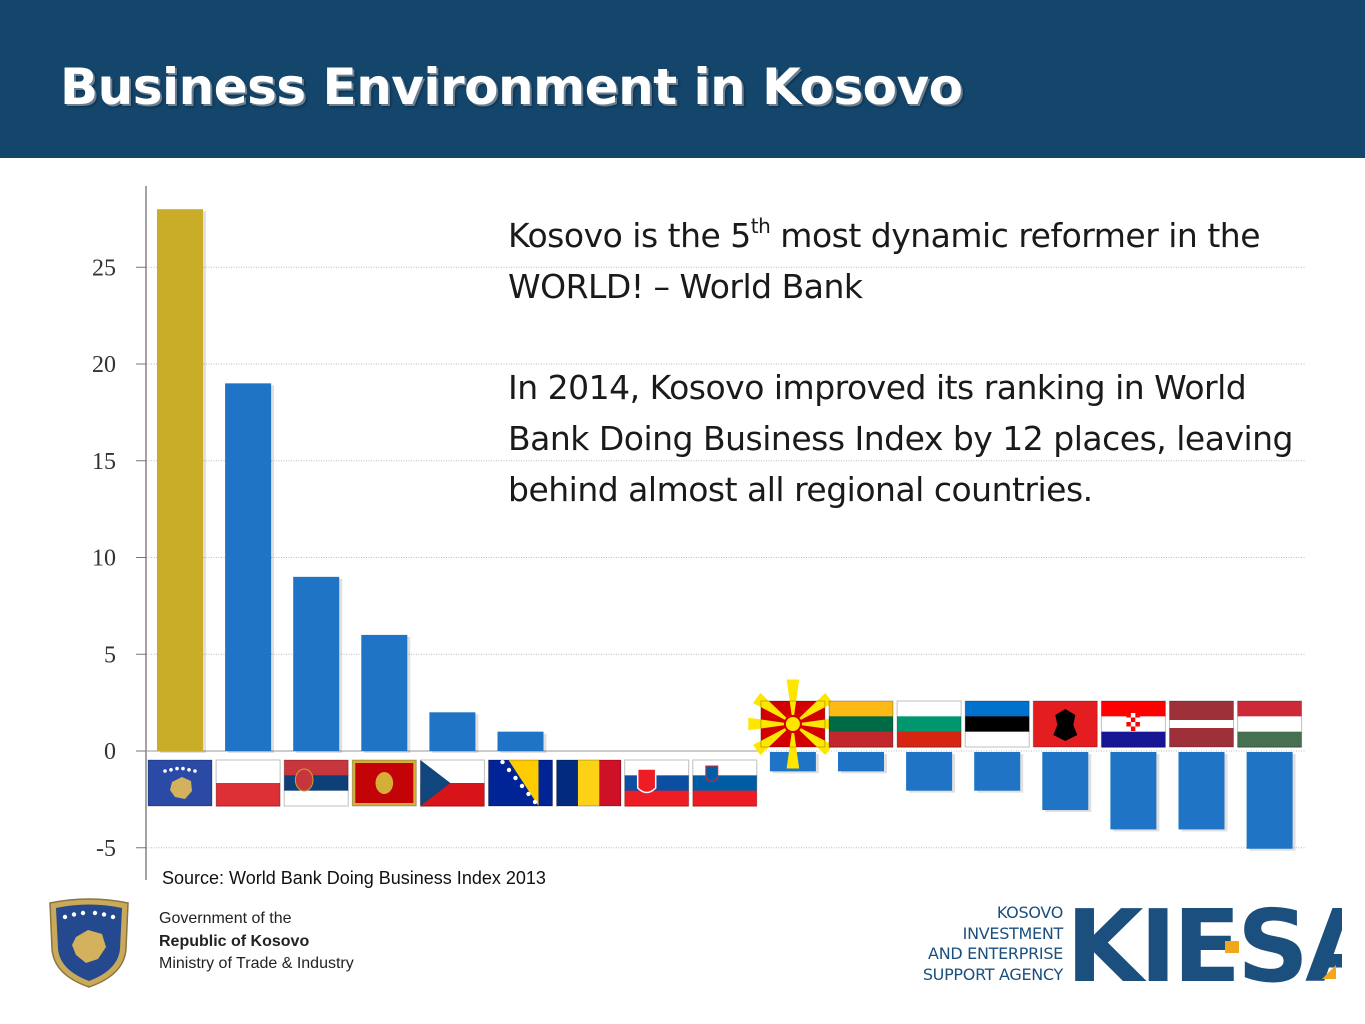 This screenshot has width=1365, height=1024. What do you see at coordinates (104, 365) in the screenshot?
I see `y-tick-label: 20` at bounding box center [104, 365].